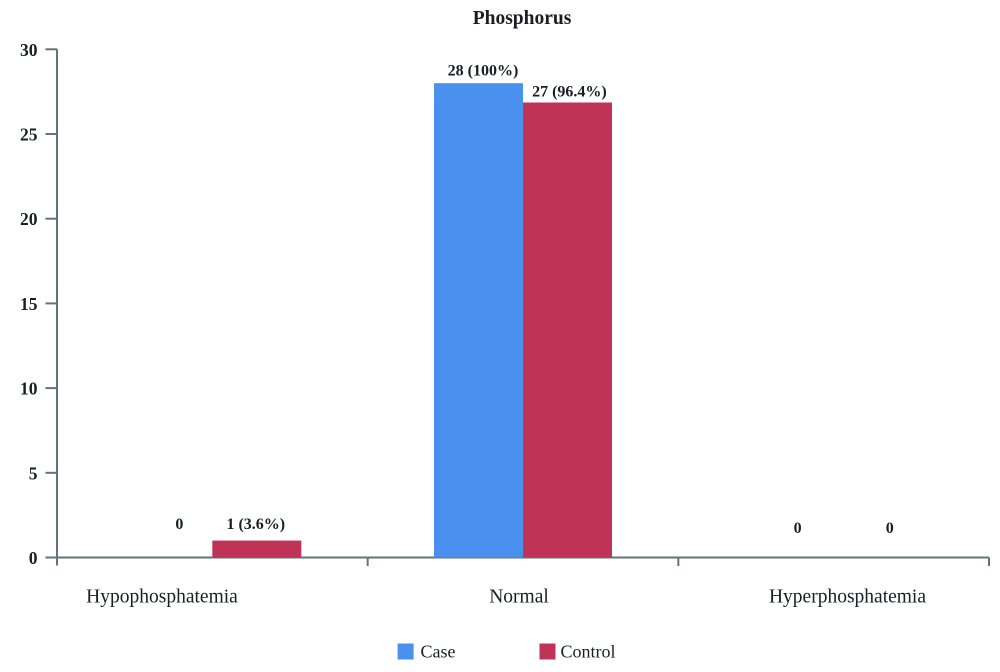 The width and height of the screenshot is (1000, 672). What do you see at coordinates (33, 473) in the screenshot?
I see `y-tick-label: 5` at bounding box center [33, 473].